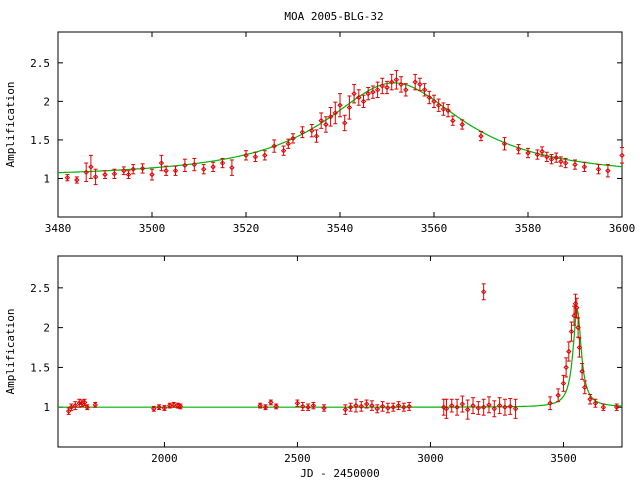  What do you see at coordinates (246, 228) in the screenshot?
I see `x-tick-label: 3520` at bounding box center [246, 228].